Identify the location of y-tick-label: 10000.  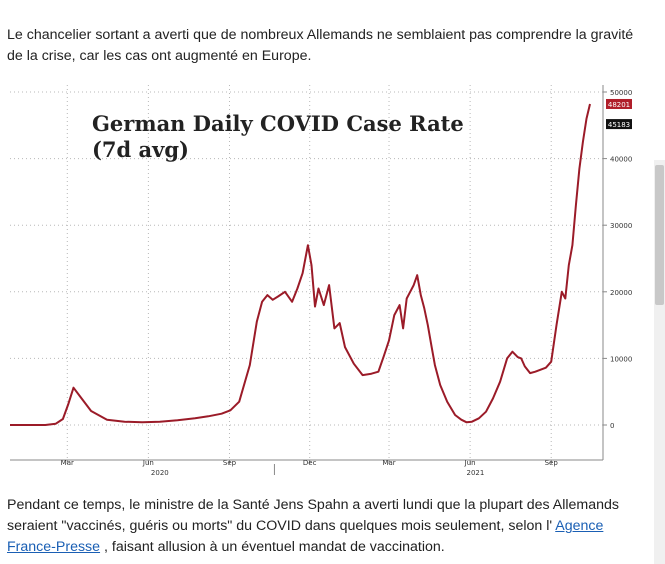
(621, 359).